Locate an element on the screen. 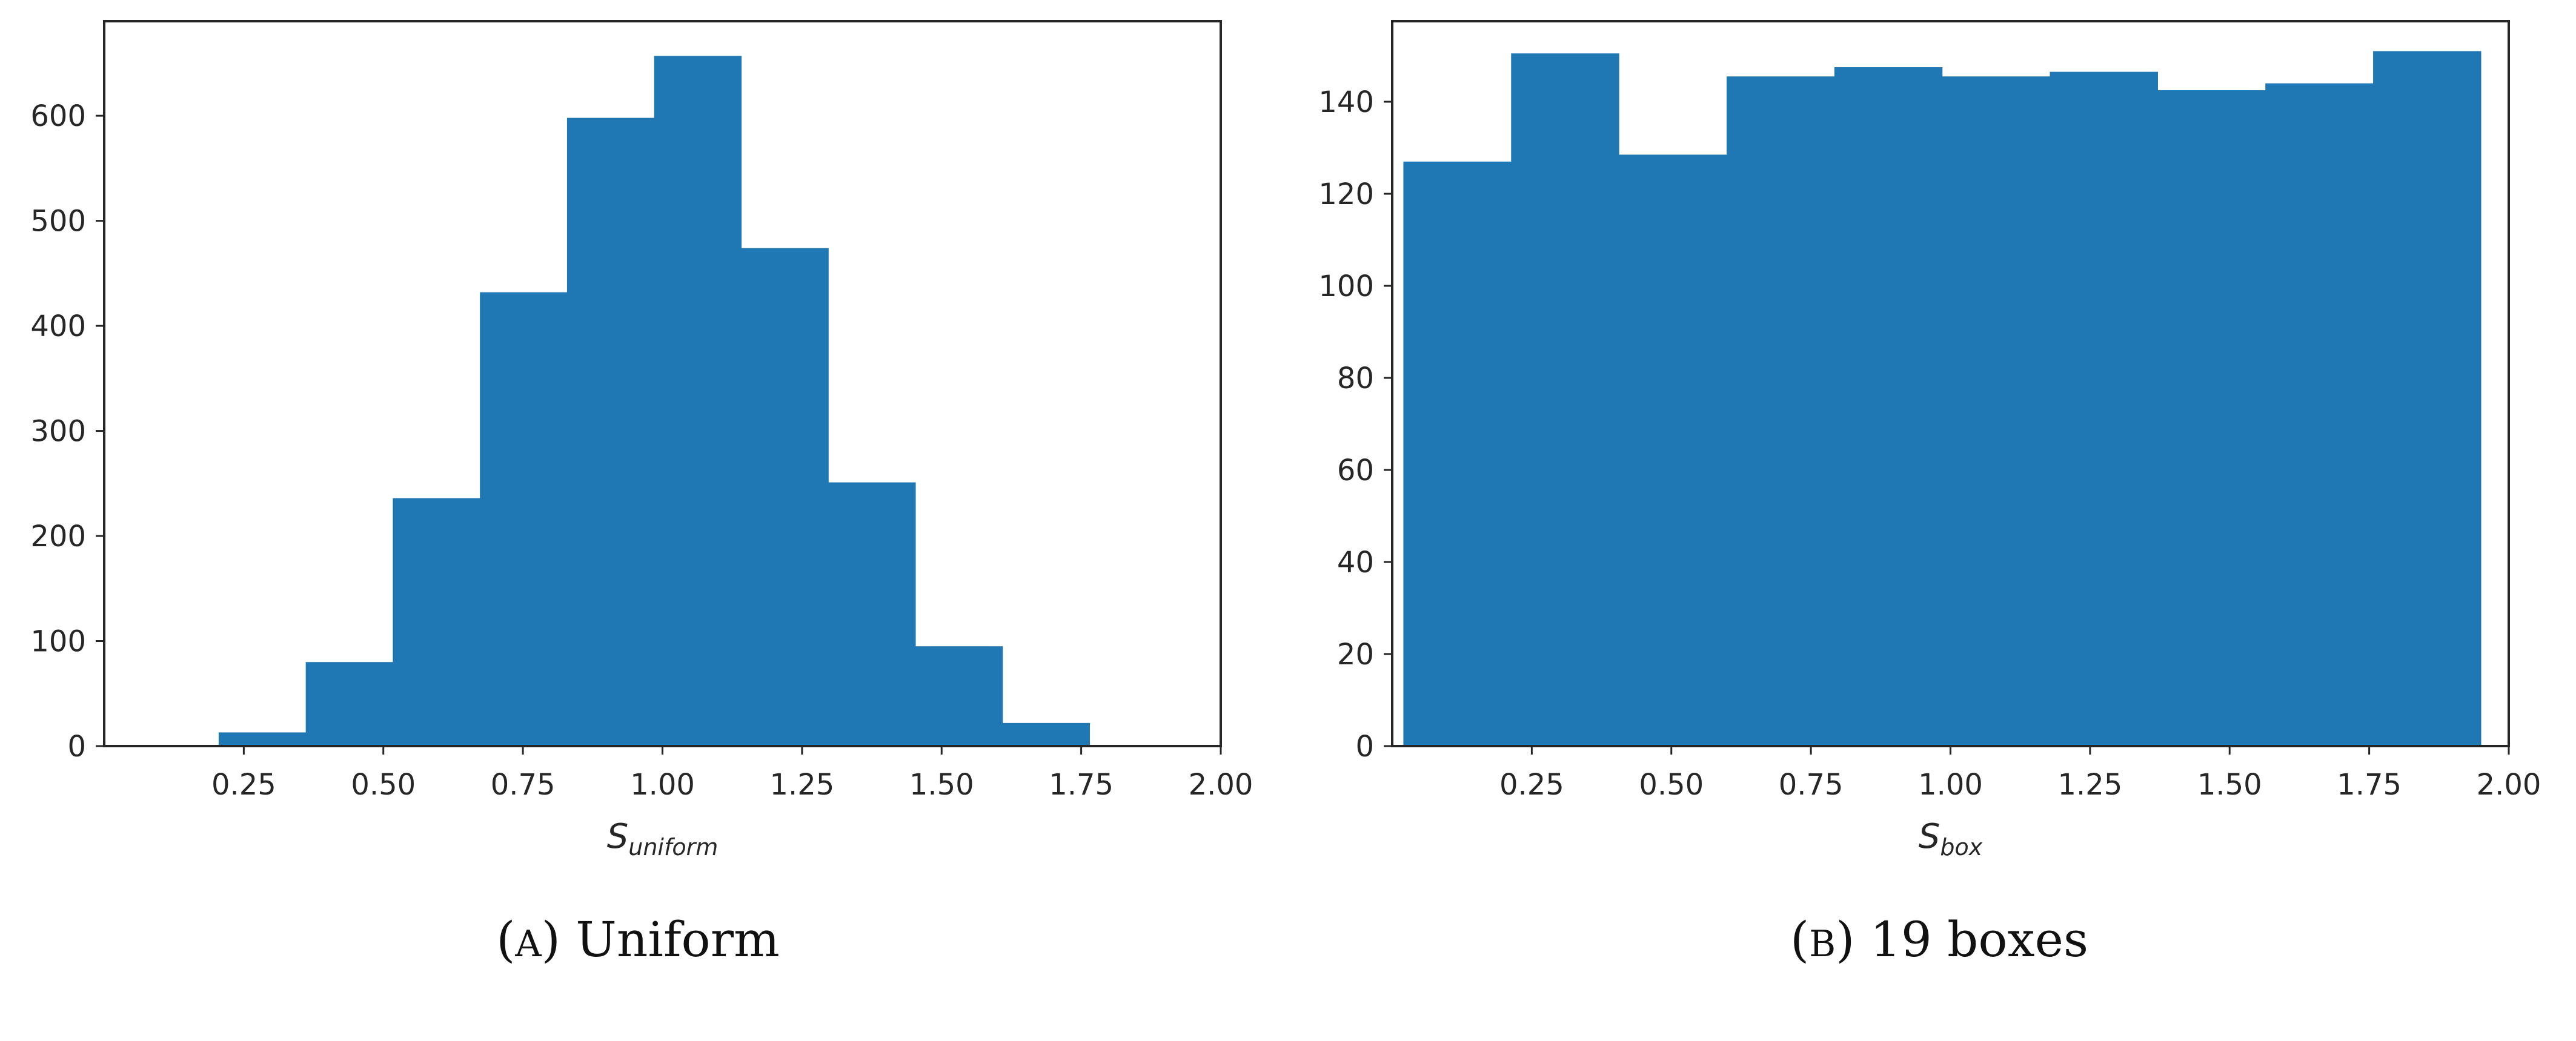  x-axis-label-text: Suniform is located at coordinates (663, 839).